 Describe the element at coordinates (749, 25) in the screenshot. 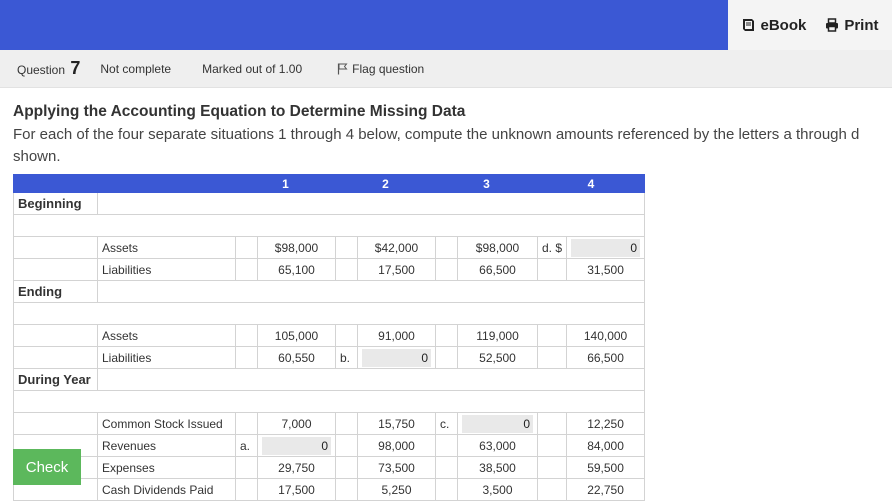

I see `book-icon` at that location.